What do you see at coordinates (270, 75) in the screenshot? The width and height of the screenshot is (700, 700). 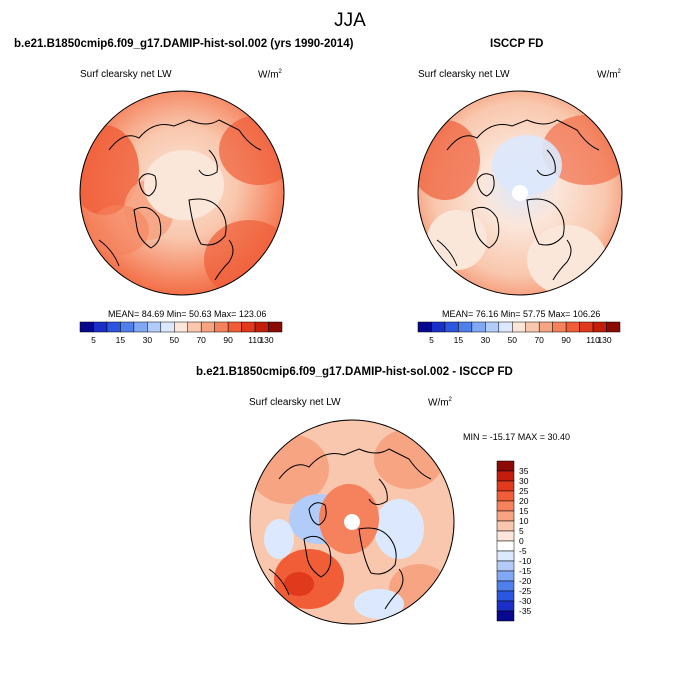 I see `model-units-label: W/m2` at bounding box center [270, 75].